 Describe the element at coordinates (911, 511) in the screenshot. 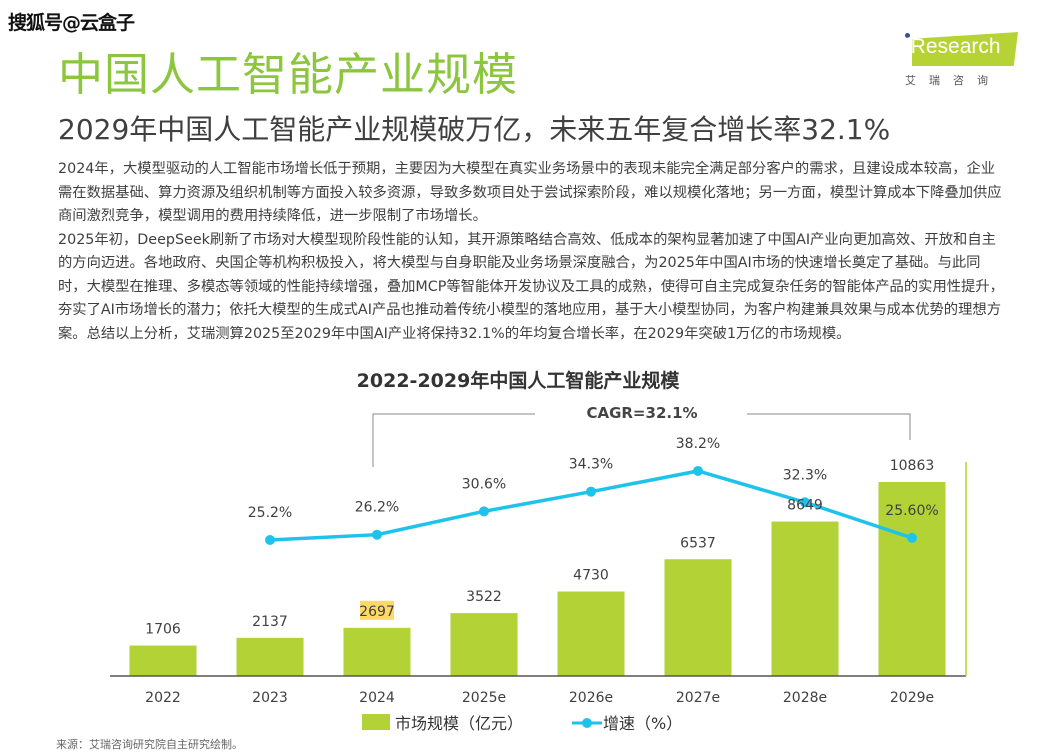

I see `growth-label: 25.60%` at that location.